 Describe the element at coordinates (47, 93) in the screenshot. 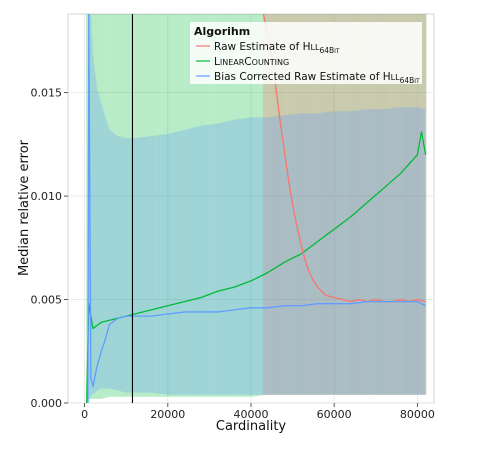

I see `y-tick-label-3: 0.015` at that location.